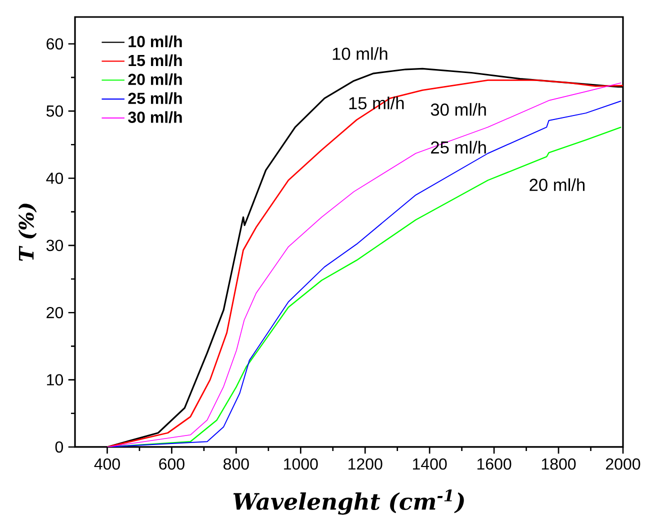 The height and width of the screenshot is (530, 651). Describe the element at coordinates (557, 185) in the screenshot. I see `annotation: 20 ml/h` at that location.